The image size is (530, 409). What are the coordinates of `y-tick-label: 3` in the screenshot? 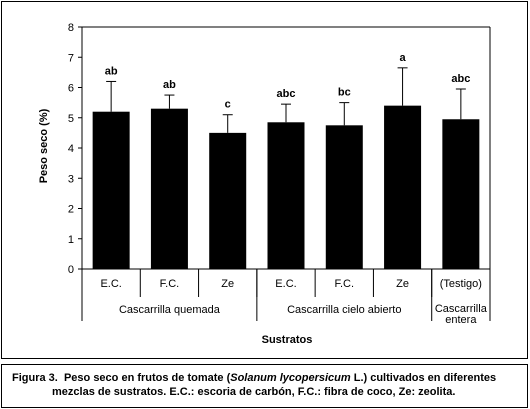 It's located at (71, 179).